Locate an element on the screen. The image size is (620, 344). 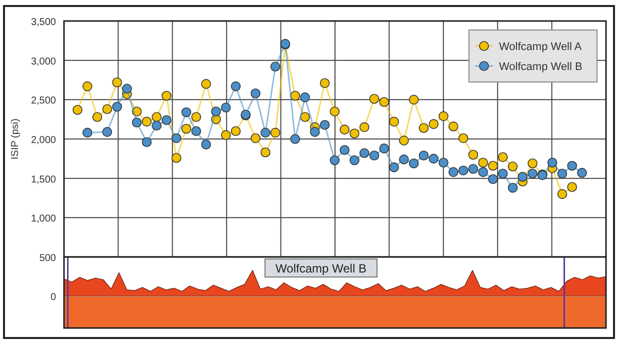
y-tick-label: 3,000 is located at coordinates (43, 62).